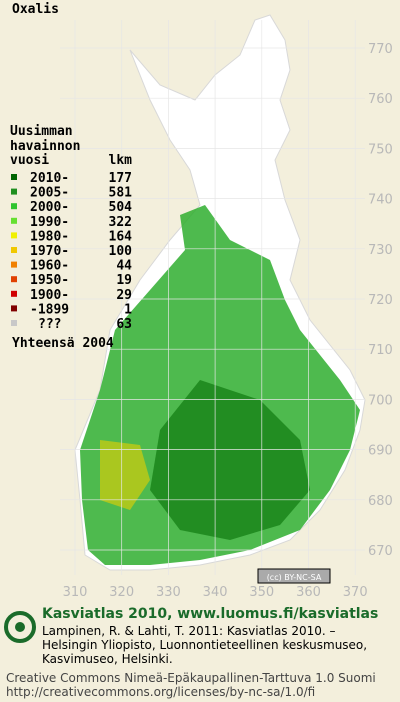 This screenshot has width=400, height=702. I want to click on legend-count: 177, so click(120, 178).